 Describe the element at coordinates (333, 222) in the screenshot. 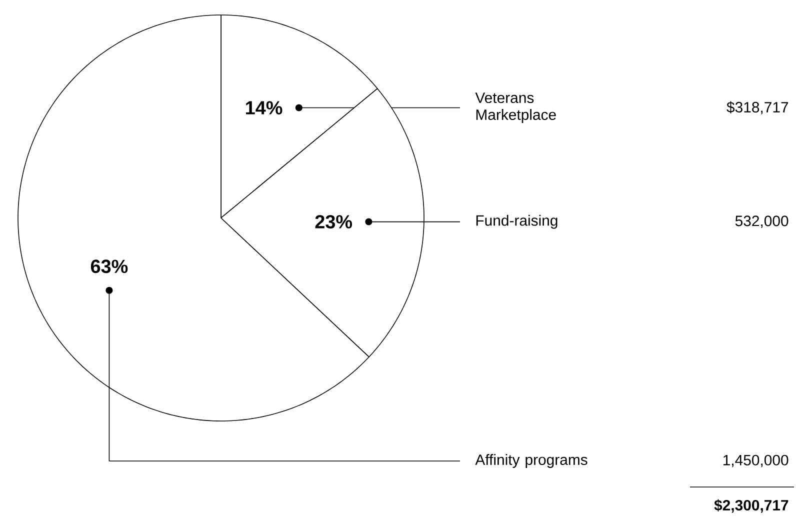

I see `data-label: 23%` at that location.